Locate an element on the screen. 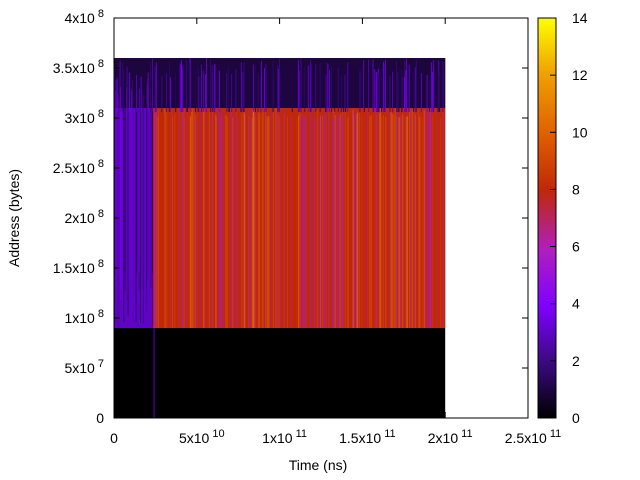 The height and width of the screenshot is (480, 640). y-tick-label: 3.5x10 8 is located at coordinates (78, 67).